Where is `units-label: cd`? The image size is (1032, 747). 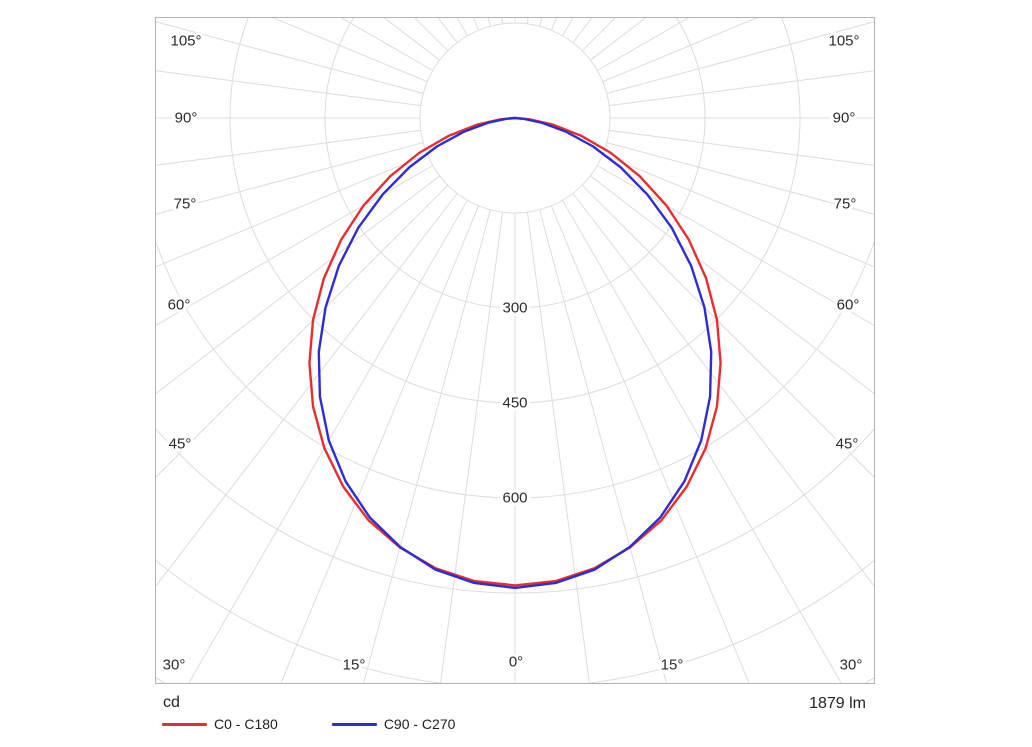
units-label: cd is located at coordinates (171, 702).